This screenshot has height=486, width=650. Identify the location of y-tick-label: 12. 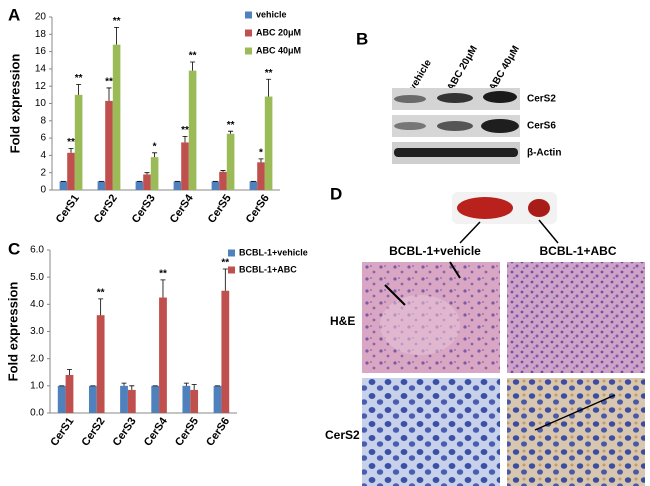
(41, 86).